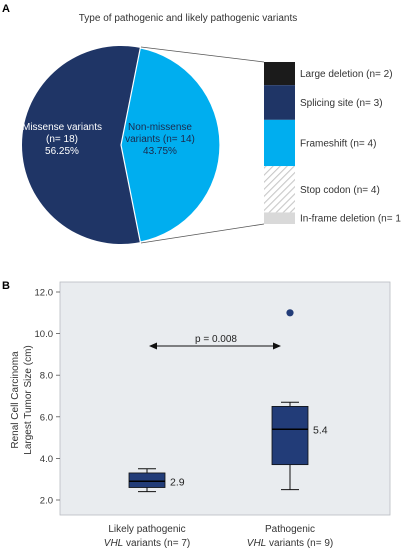 The image size is (401, 550). I want to click on x-label-2-line2: VHL variants (n= 9), so click(290, 543).